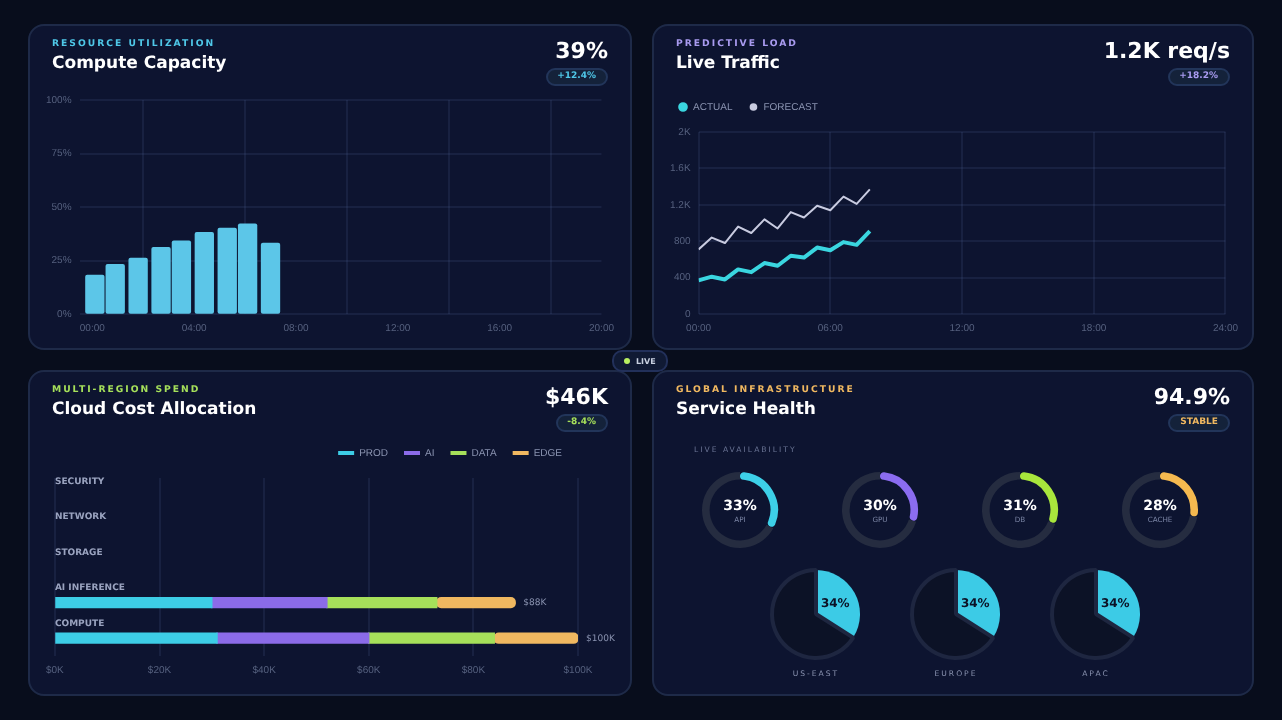  I want to click on chart-title: Live Traffic, so click(728, 64).